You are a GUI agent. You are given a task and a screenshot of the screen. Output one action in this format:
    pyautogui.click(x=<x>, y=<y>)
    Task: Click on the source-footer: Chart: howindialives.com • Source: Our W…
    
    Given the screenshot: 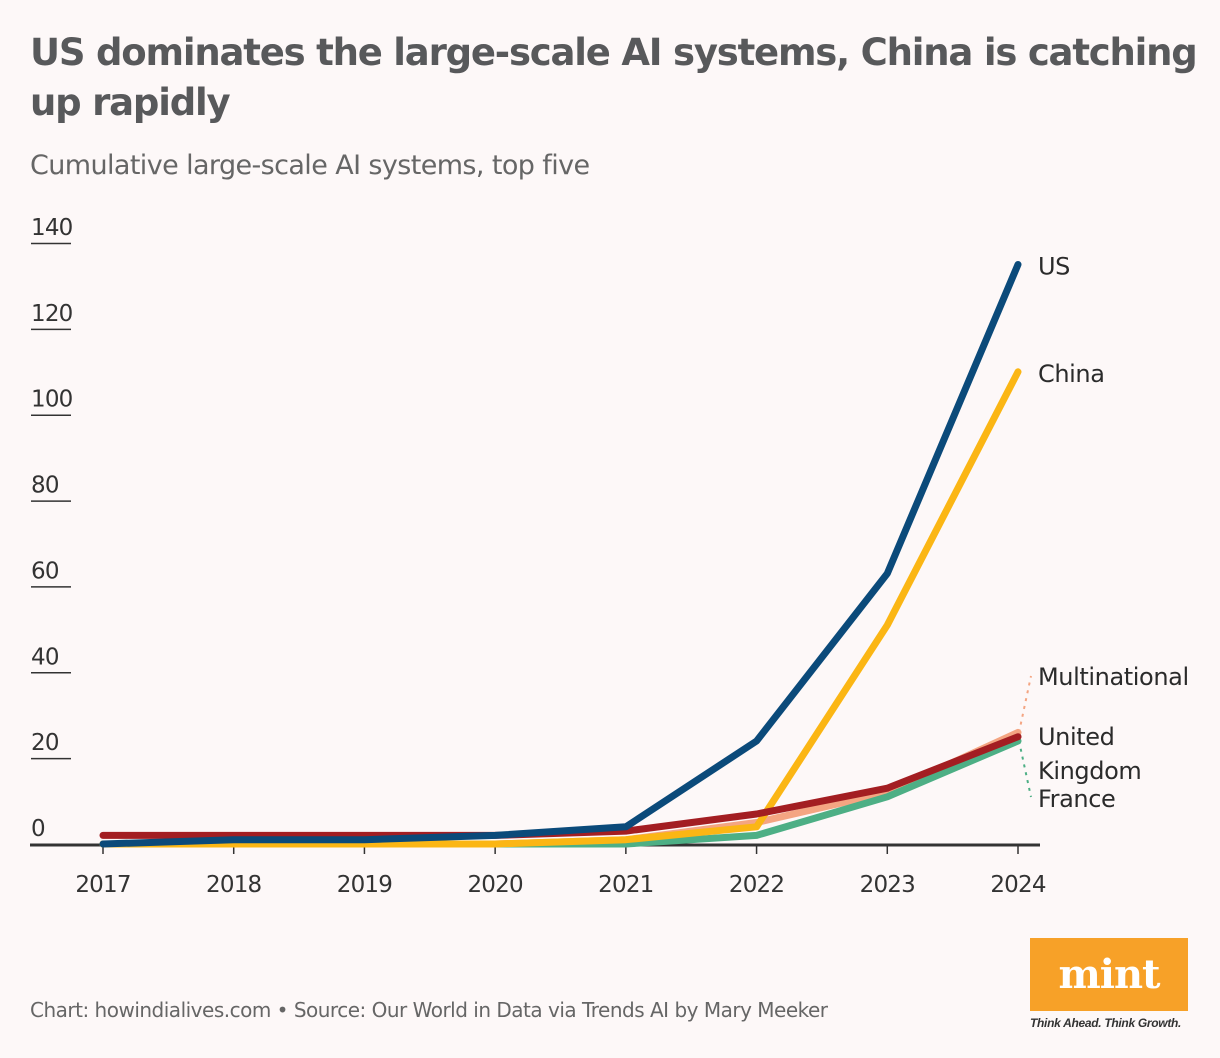 What is the action you would take?
    pyautogui.click(x=429, y=1010)
    